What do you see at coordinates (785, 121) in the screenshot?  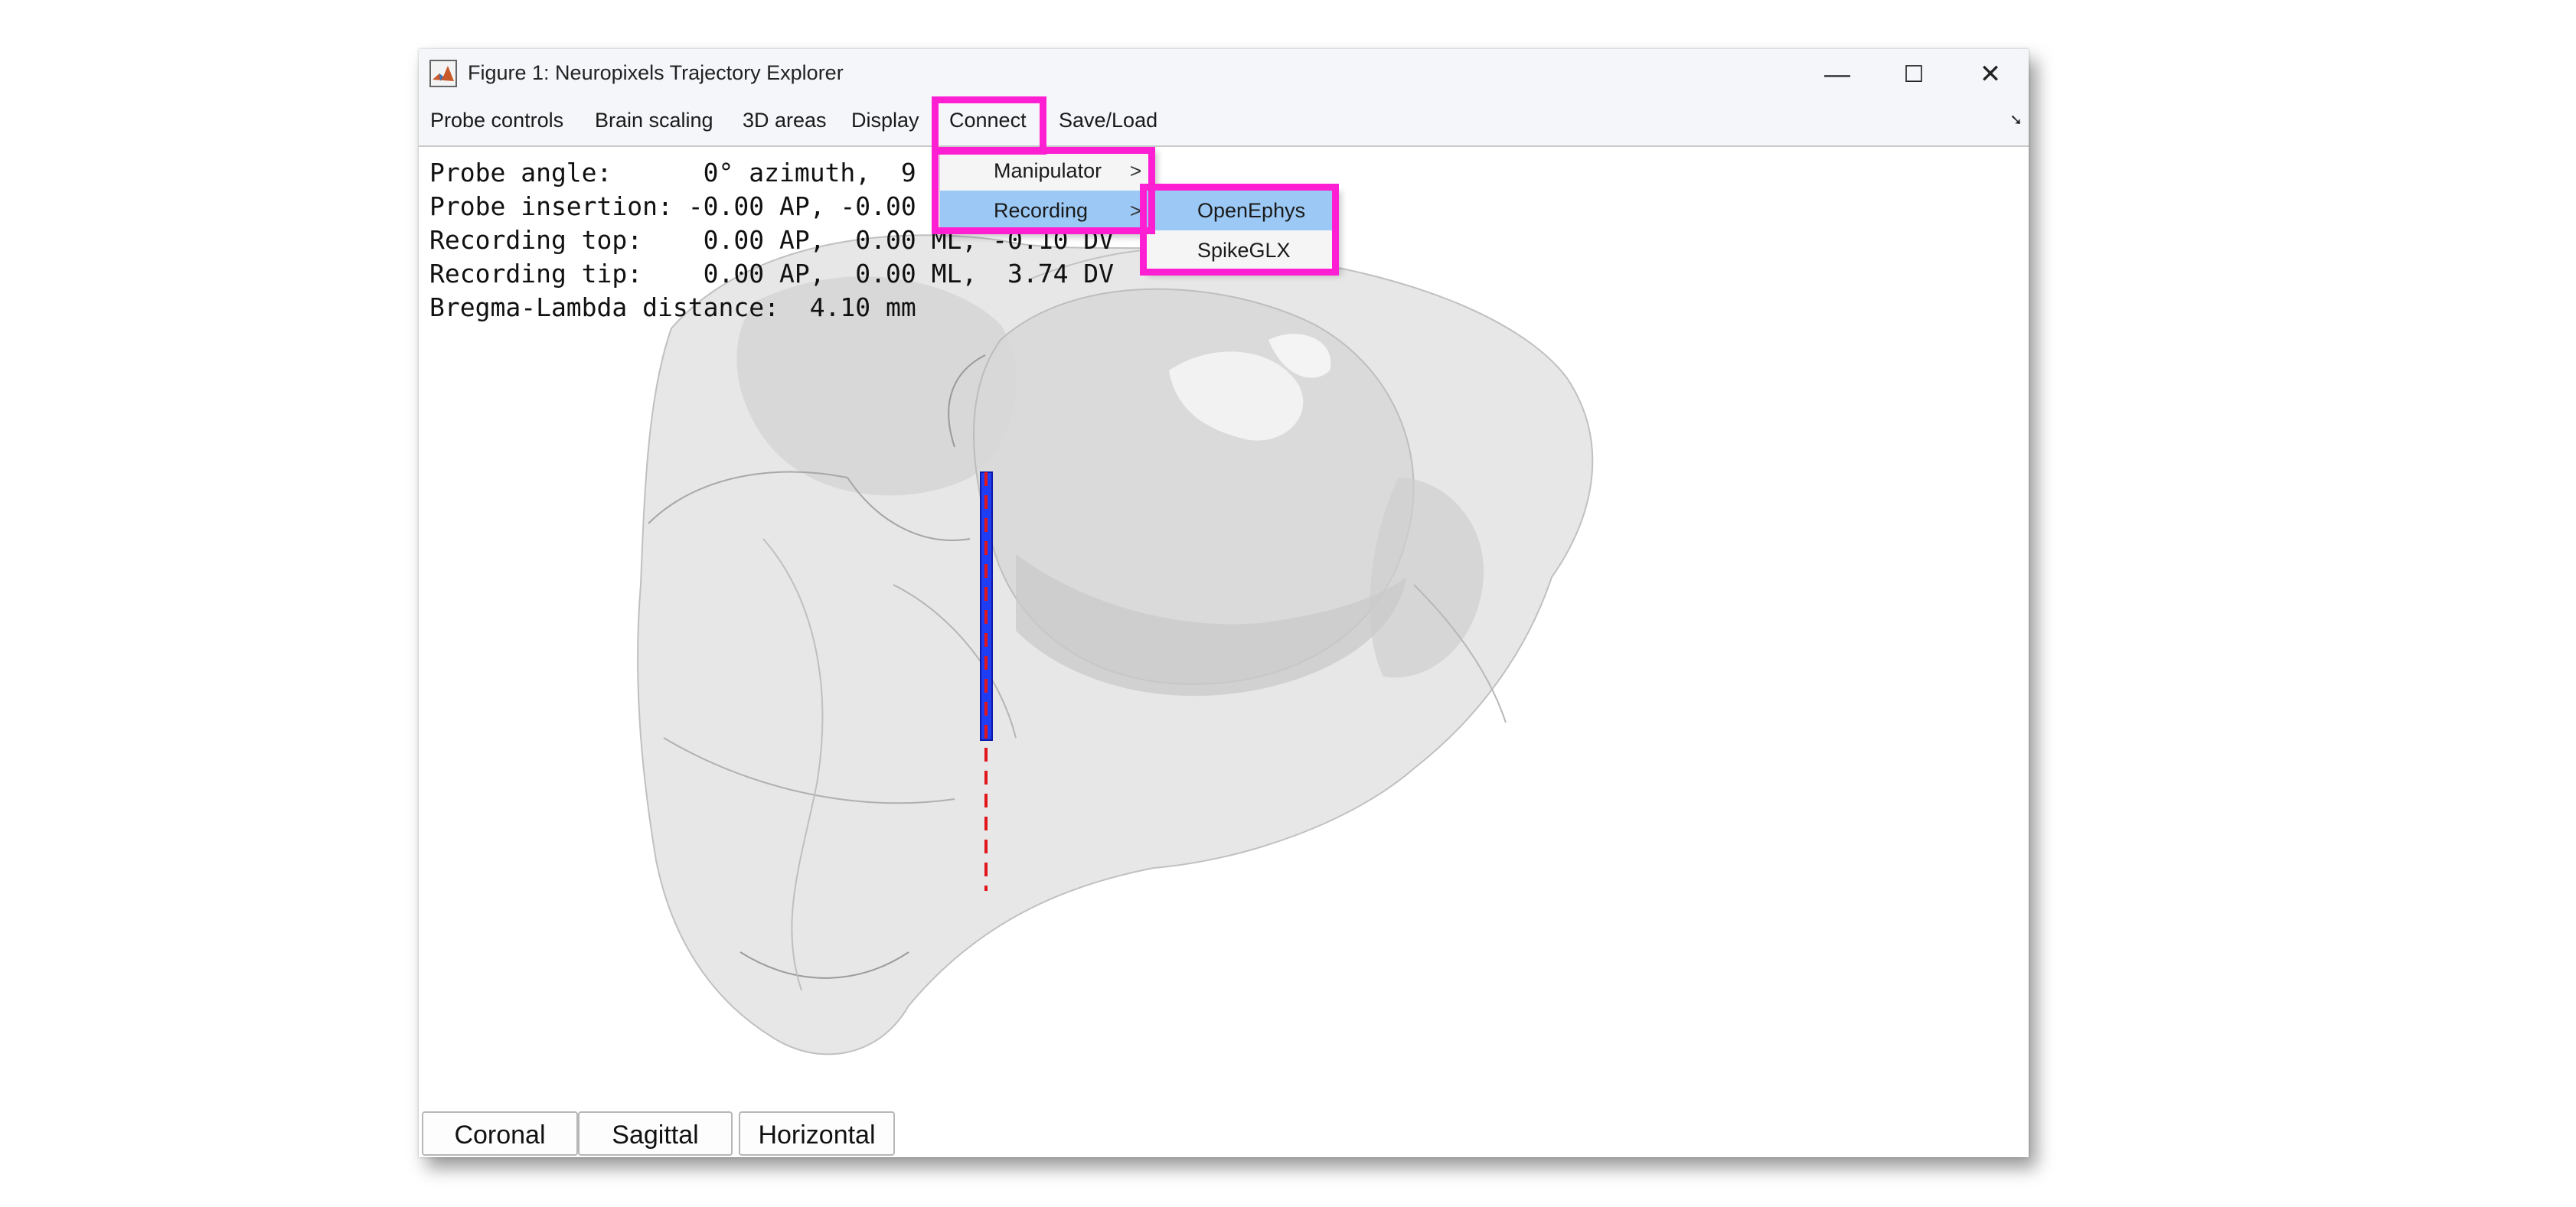 I see `menu-3d-areas: 3D areas` at bounding box center [785, 121].